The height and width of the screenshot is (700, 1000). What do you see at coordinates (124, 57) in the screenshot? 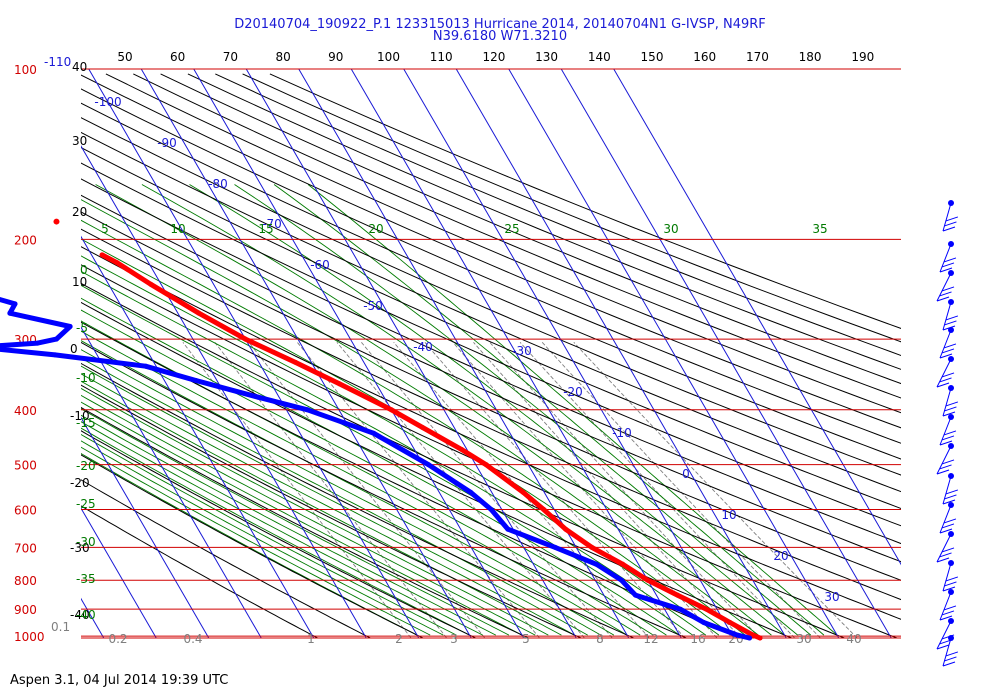
I see `top-temp-tick: 50` at bounding box center [124, 57].